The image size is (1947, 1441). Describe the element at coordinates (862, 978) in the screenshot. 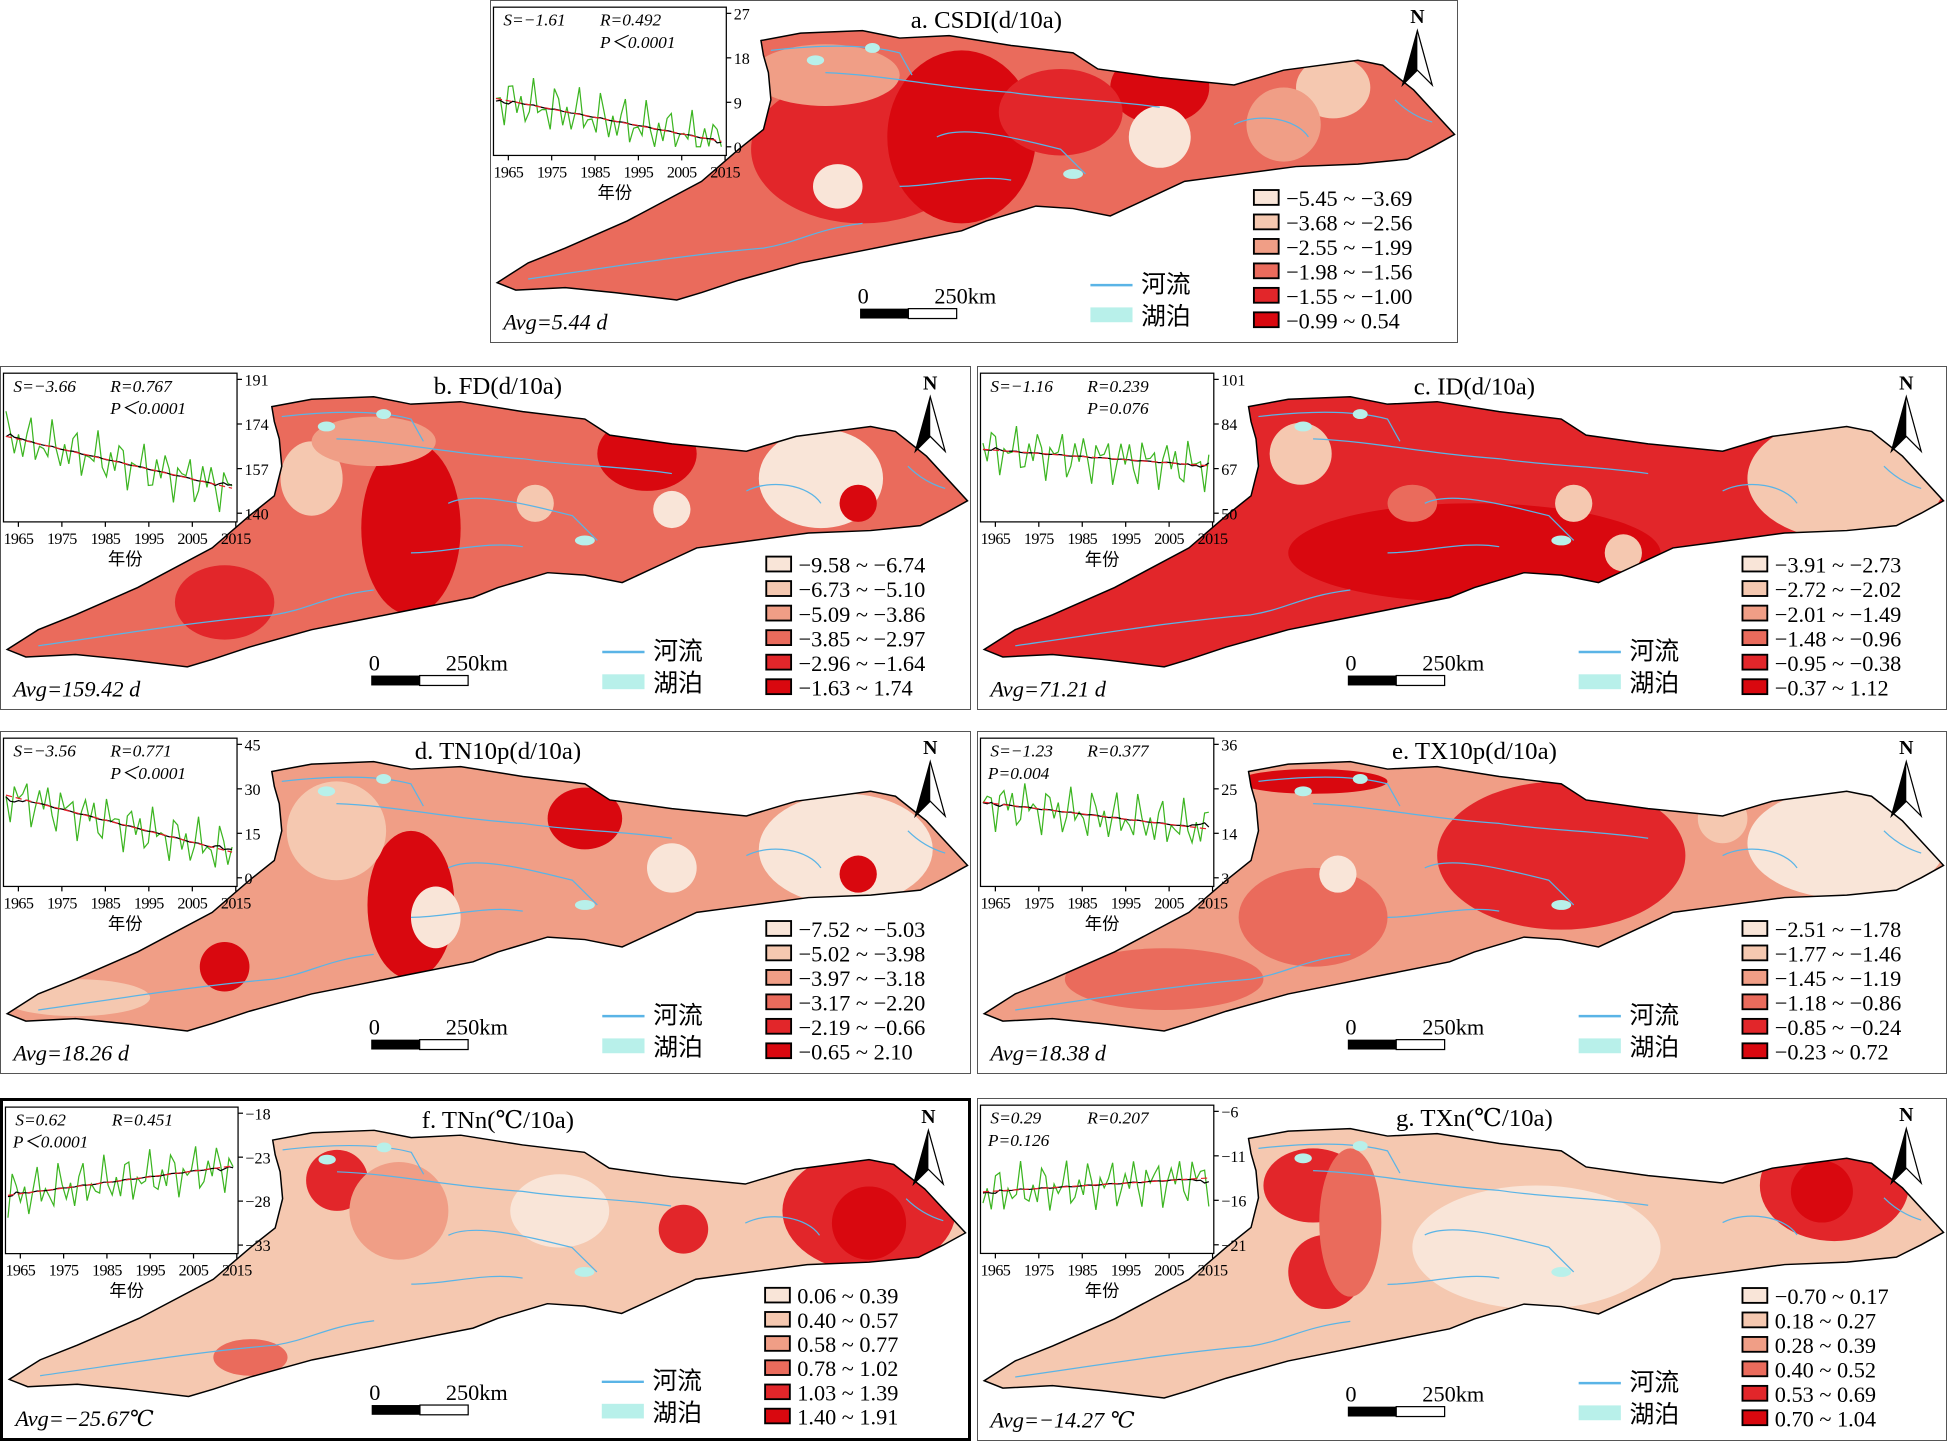

I see `legend-label: −3.97 ~ −3.18` at that location.